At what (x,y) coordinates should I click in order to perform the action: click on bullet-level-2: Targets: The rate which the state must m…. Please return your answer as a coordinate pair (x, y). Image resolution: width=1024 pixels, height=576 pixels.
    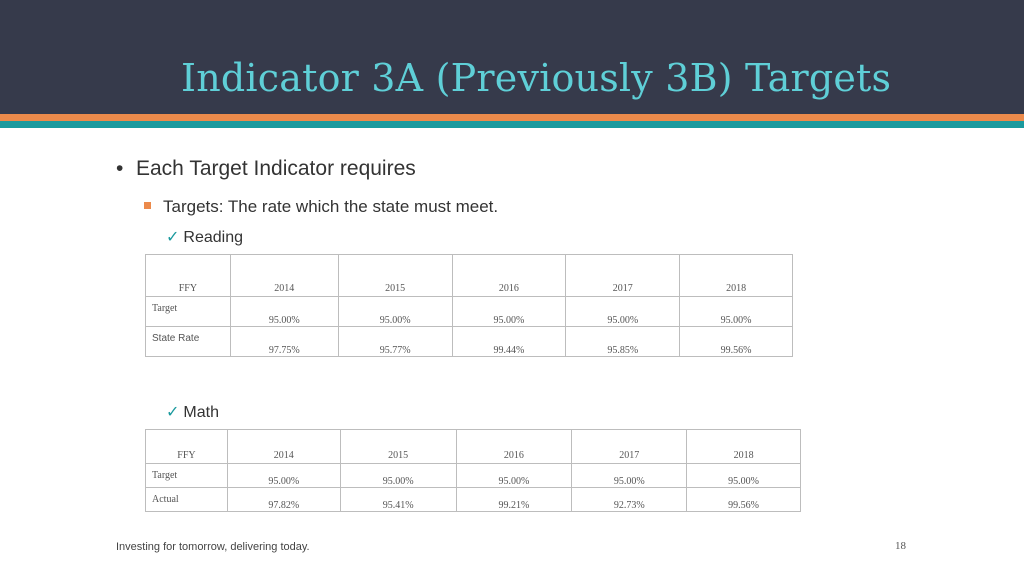
    Looking at the image, I should click on (321, 207).